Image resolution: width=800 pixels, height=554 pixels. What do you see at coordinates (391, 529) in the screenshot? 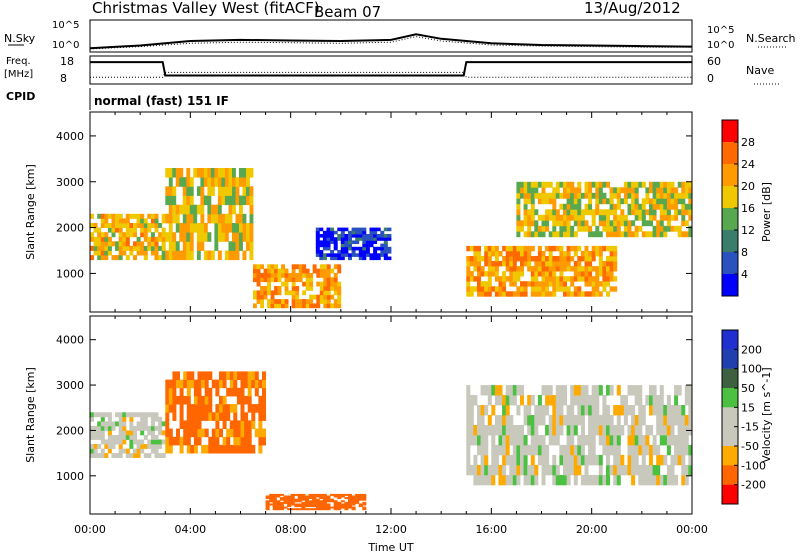
I see `x-tick-labels: 00:00 04:00 08:00 12:00 16:00 20:00 00:00` at bounding box center [391, 529].